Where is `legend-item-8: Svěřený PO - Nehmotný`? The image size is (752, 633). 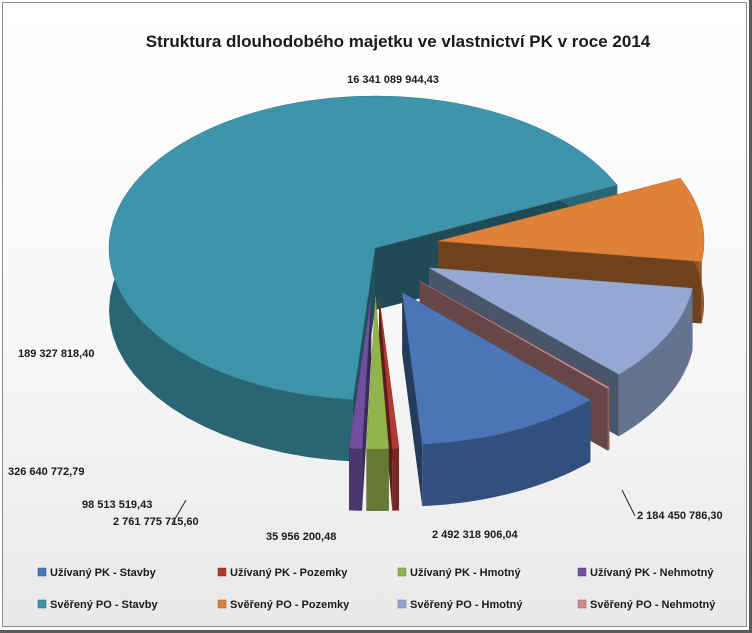
legend-item-8: Svěřený PO - Nehmotný is located at coordinates (646, 605).